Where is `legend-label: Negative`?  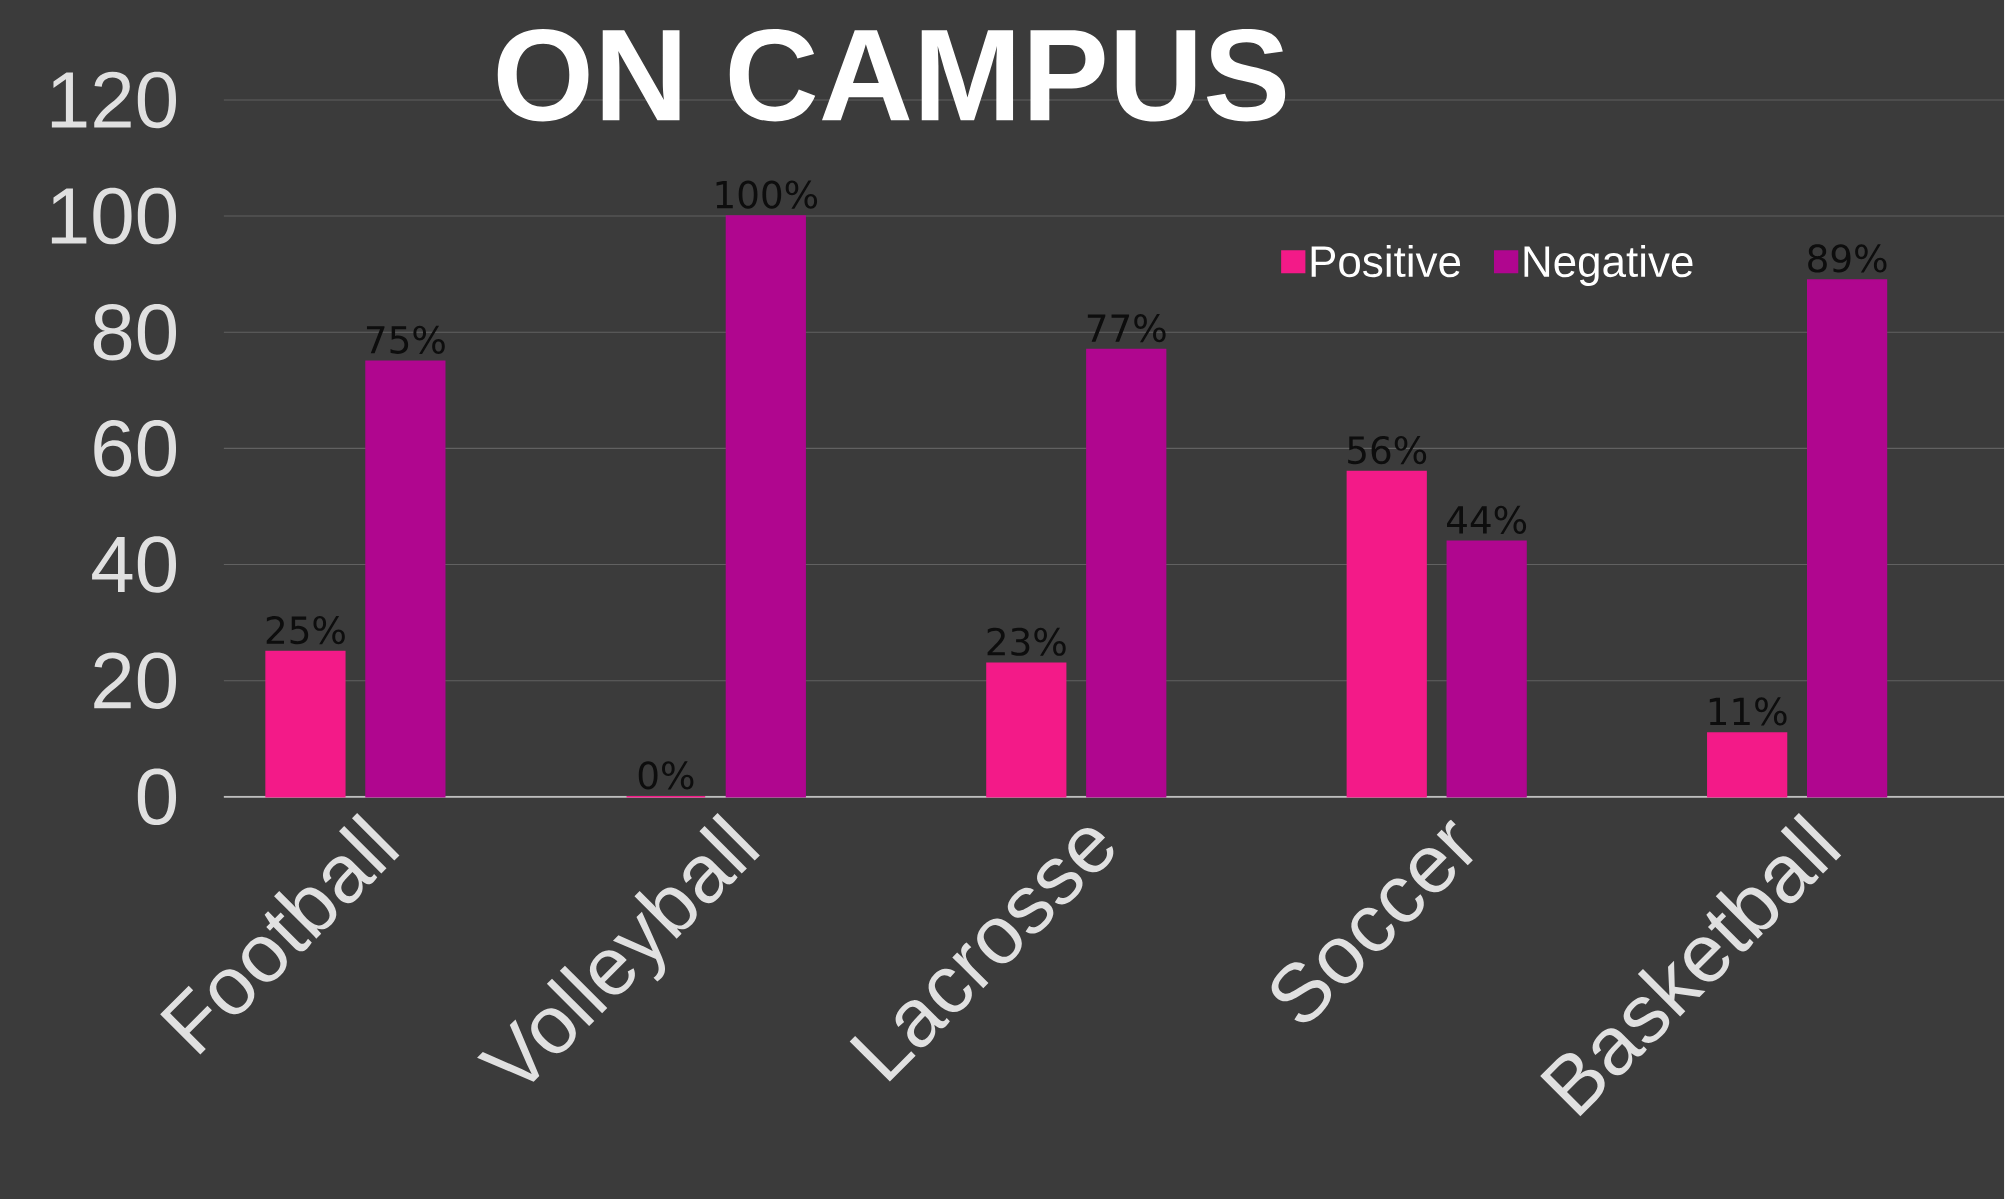
legend-label: Negative is located at coordinates (1608, 265).